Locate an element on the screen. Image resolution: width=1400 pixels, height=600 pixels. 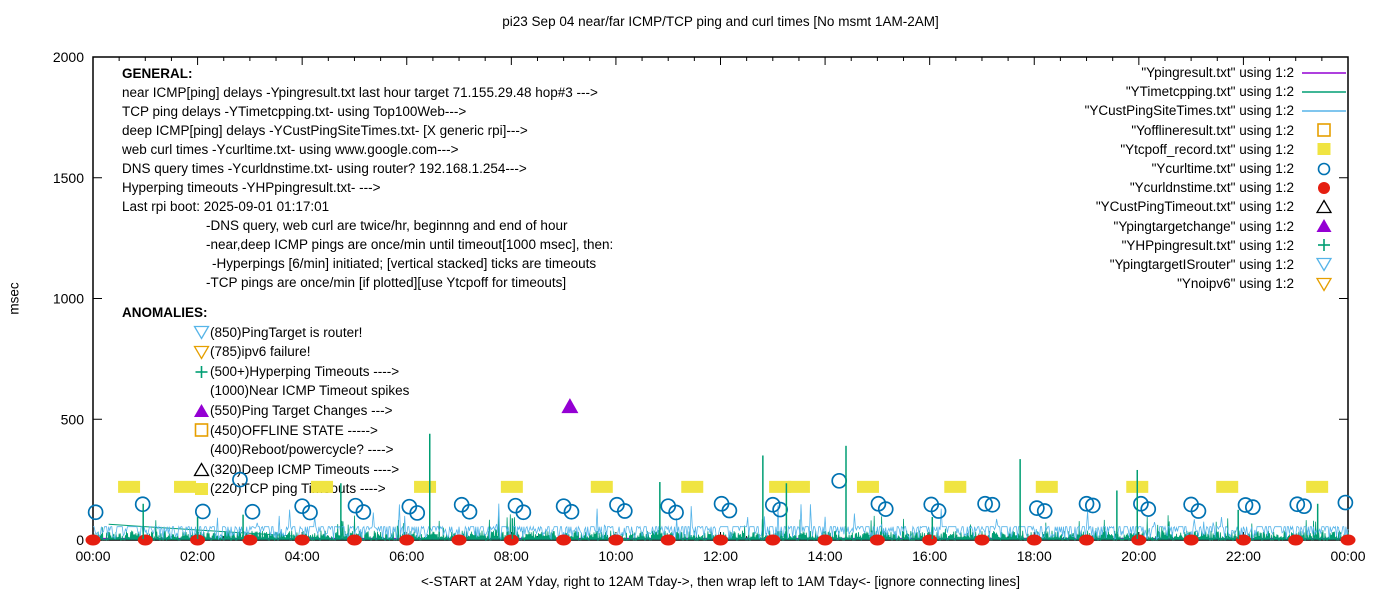
line-icon is located at coordinates (1324, 111).